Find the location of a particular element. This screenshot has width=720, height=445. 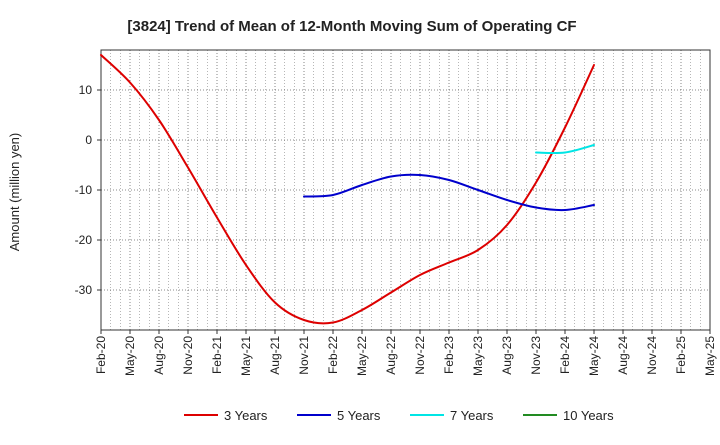

legend: 3 Years 5 Years 7 Years 10 Years is located at coordinates (399, 415).